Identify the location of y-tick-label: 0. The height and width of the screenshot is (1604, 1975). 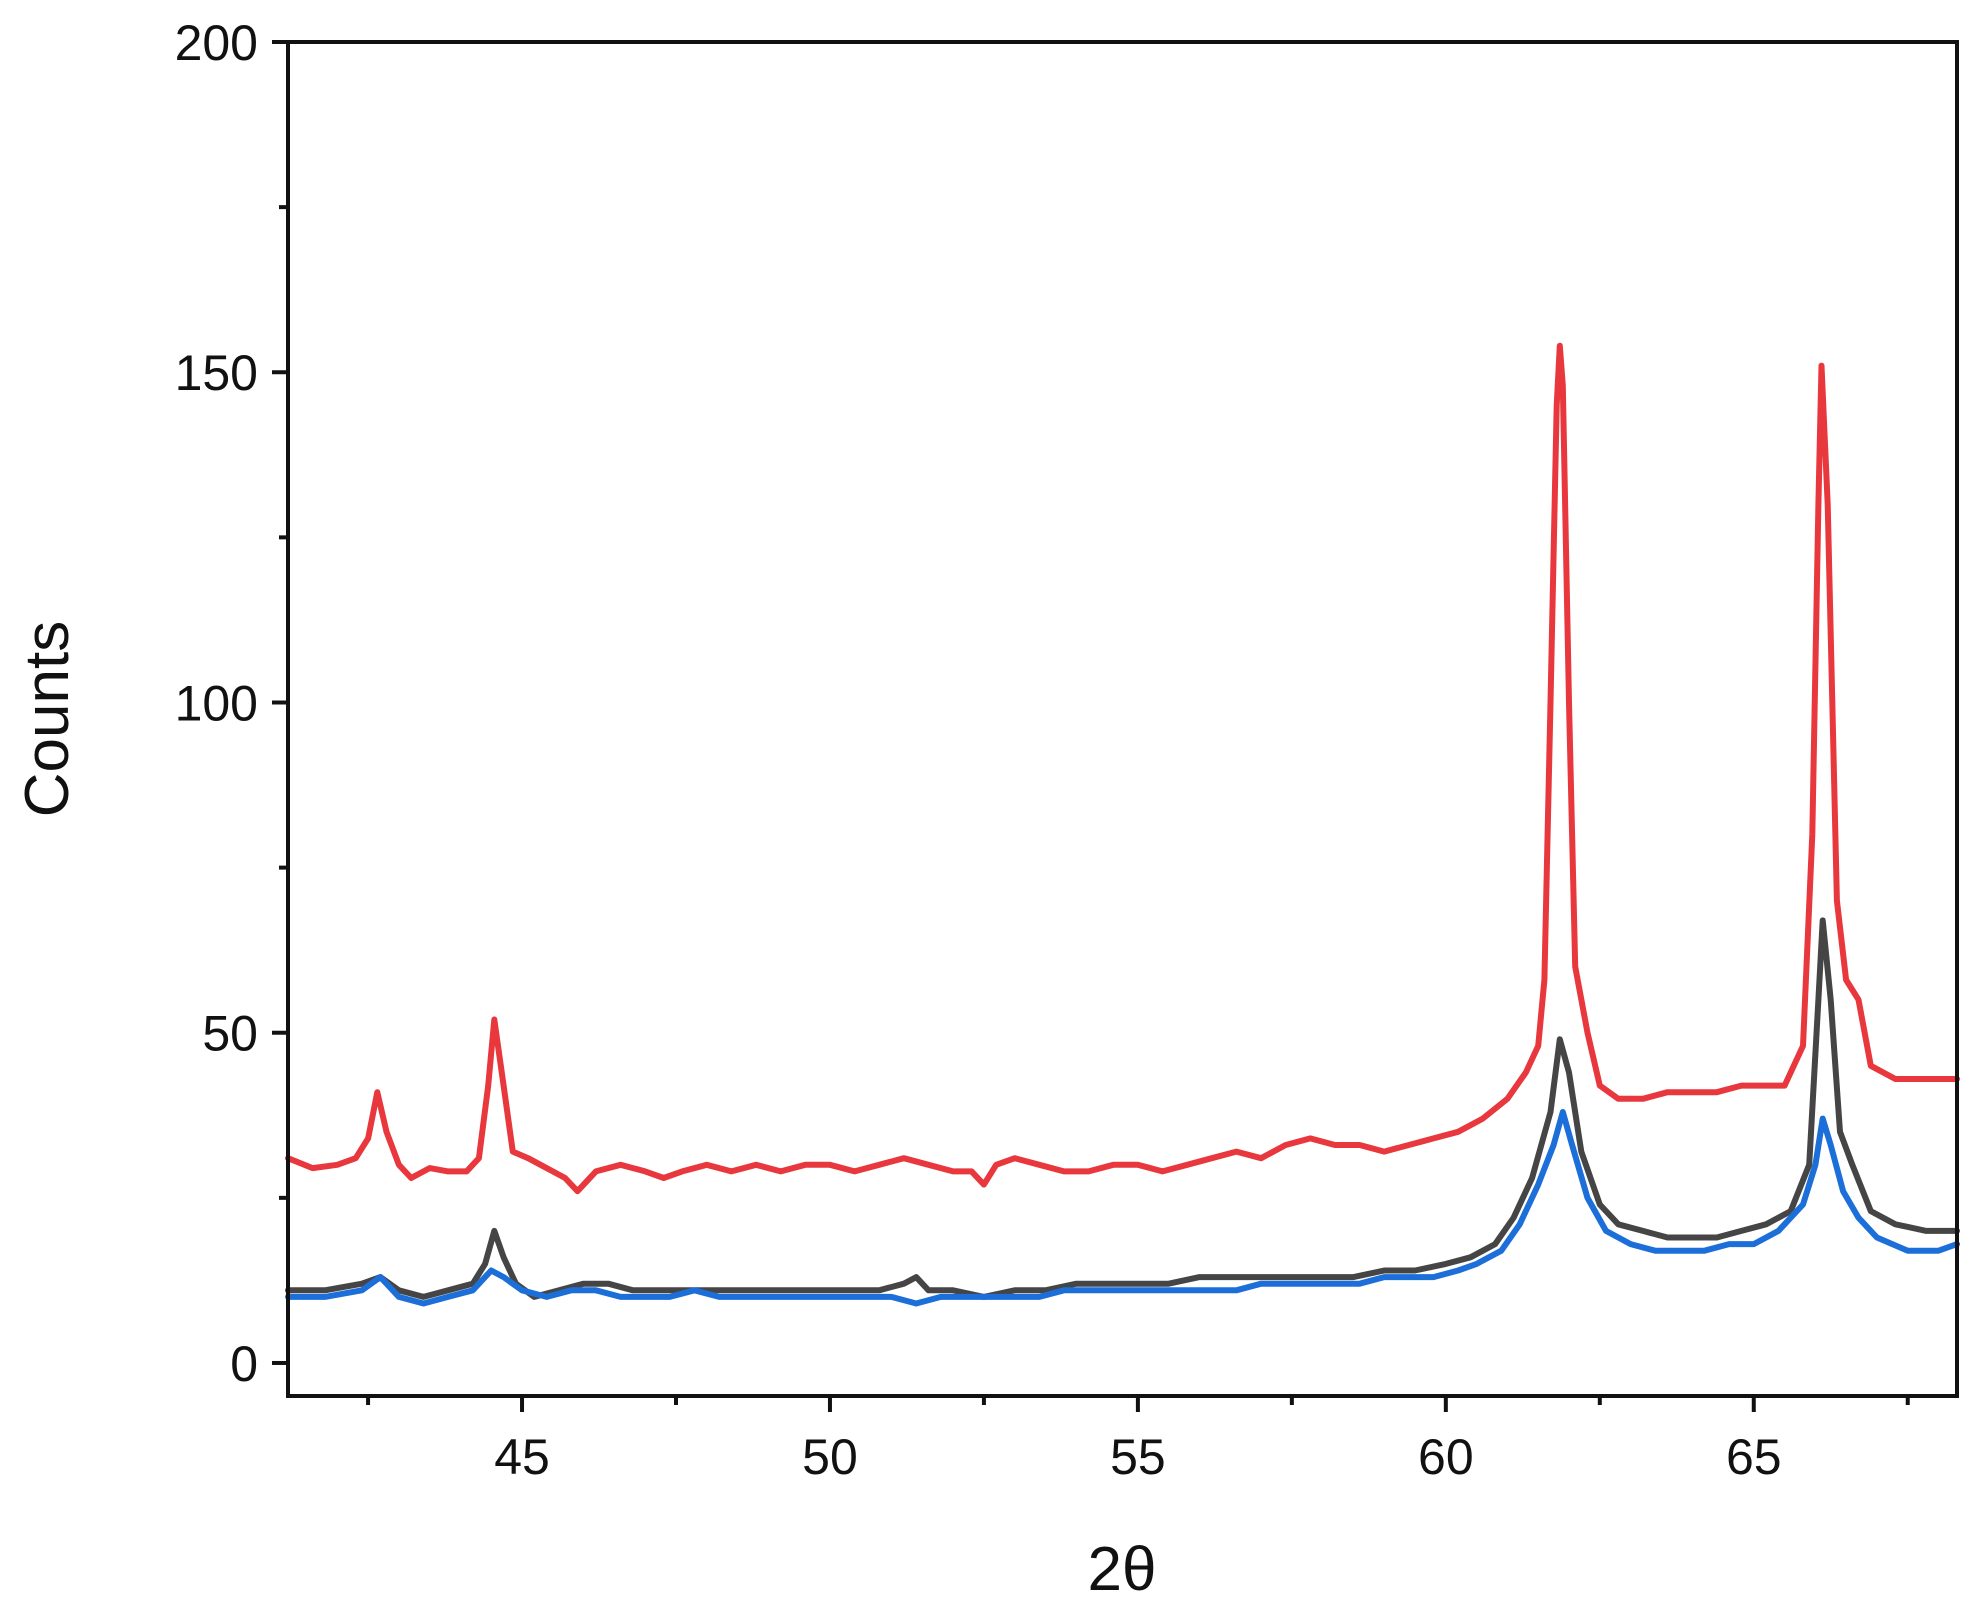
(244, 1364).